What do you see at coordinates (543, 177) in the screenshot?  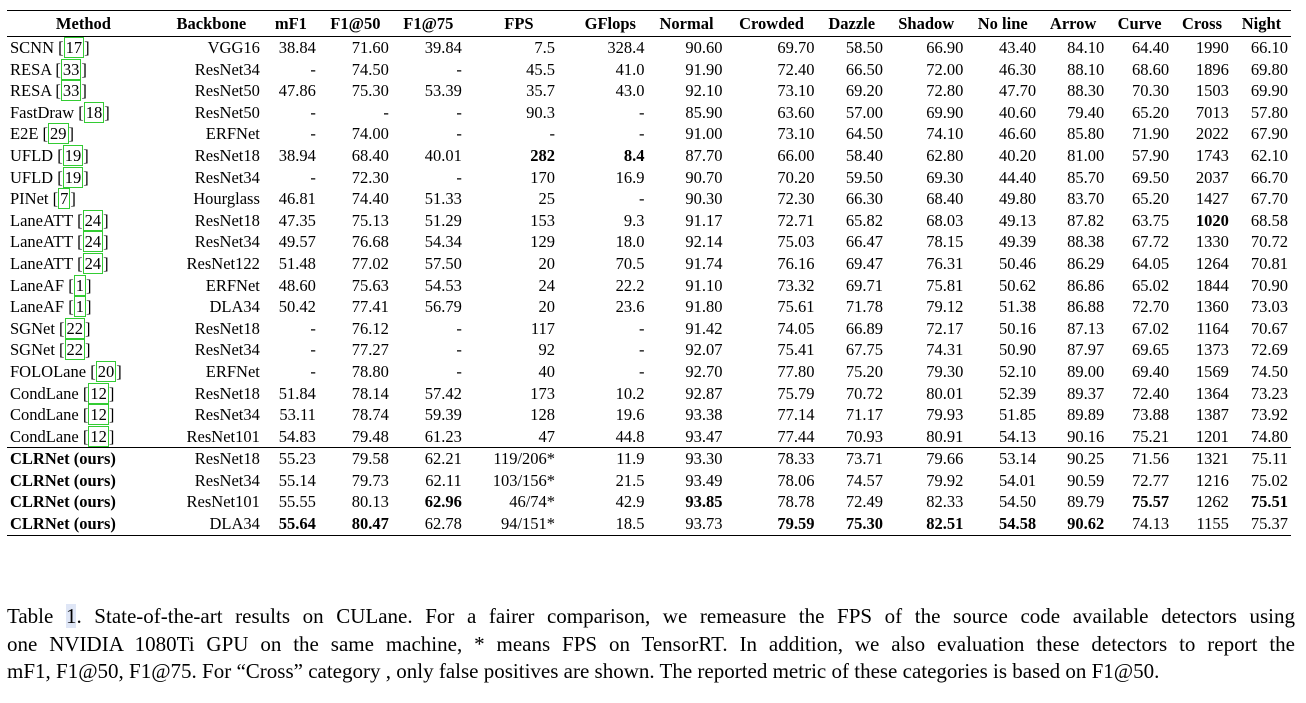 I see `value-cell: 170` at bounding box center [543, 177].